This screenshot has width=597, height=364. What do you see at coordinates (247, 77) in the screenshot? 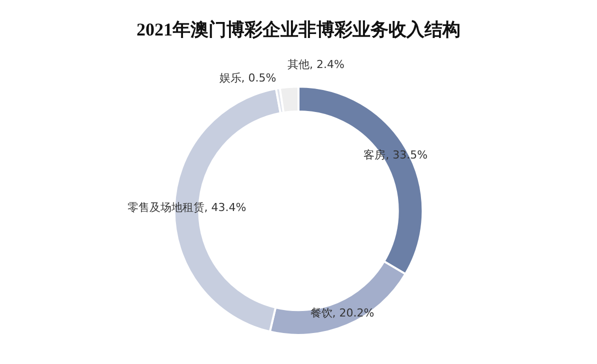
I see `slice-label: 娱乐, 0.5%` at bounding box center [247, 77].